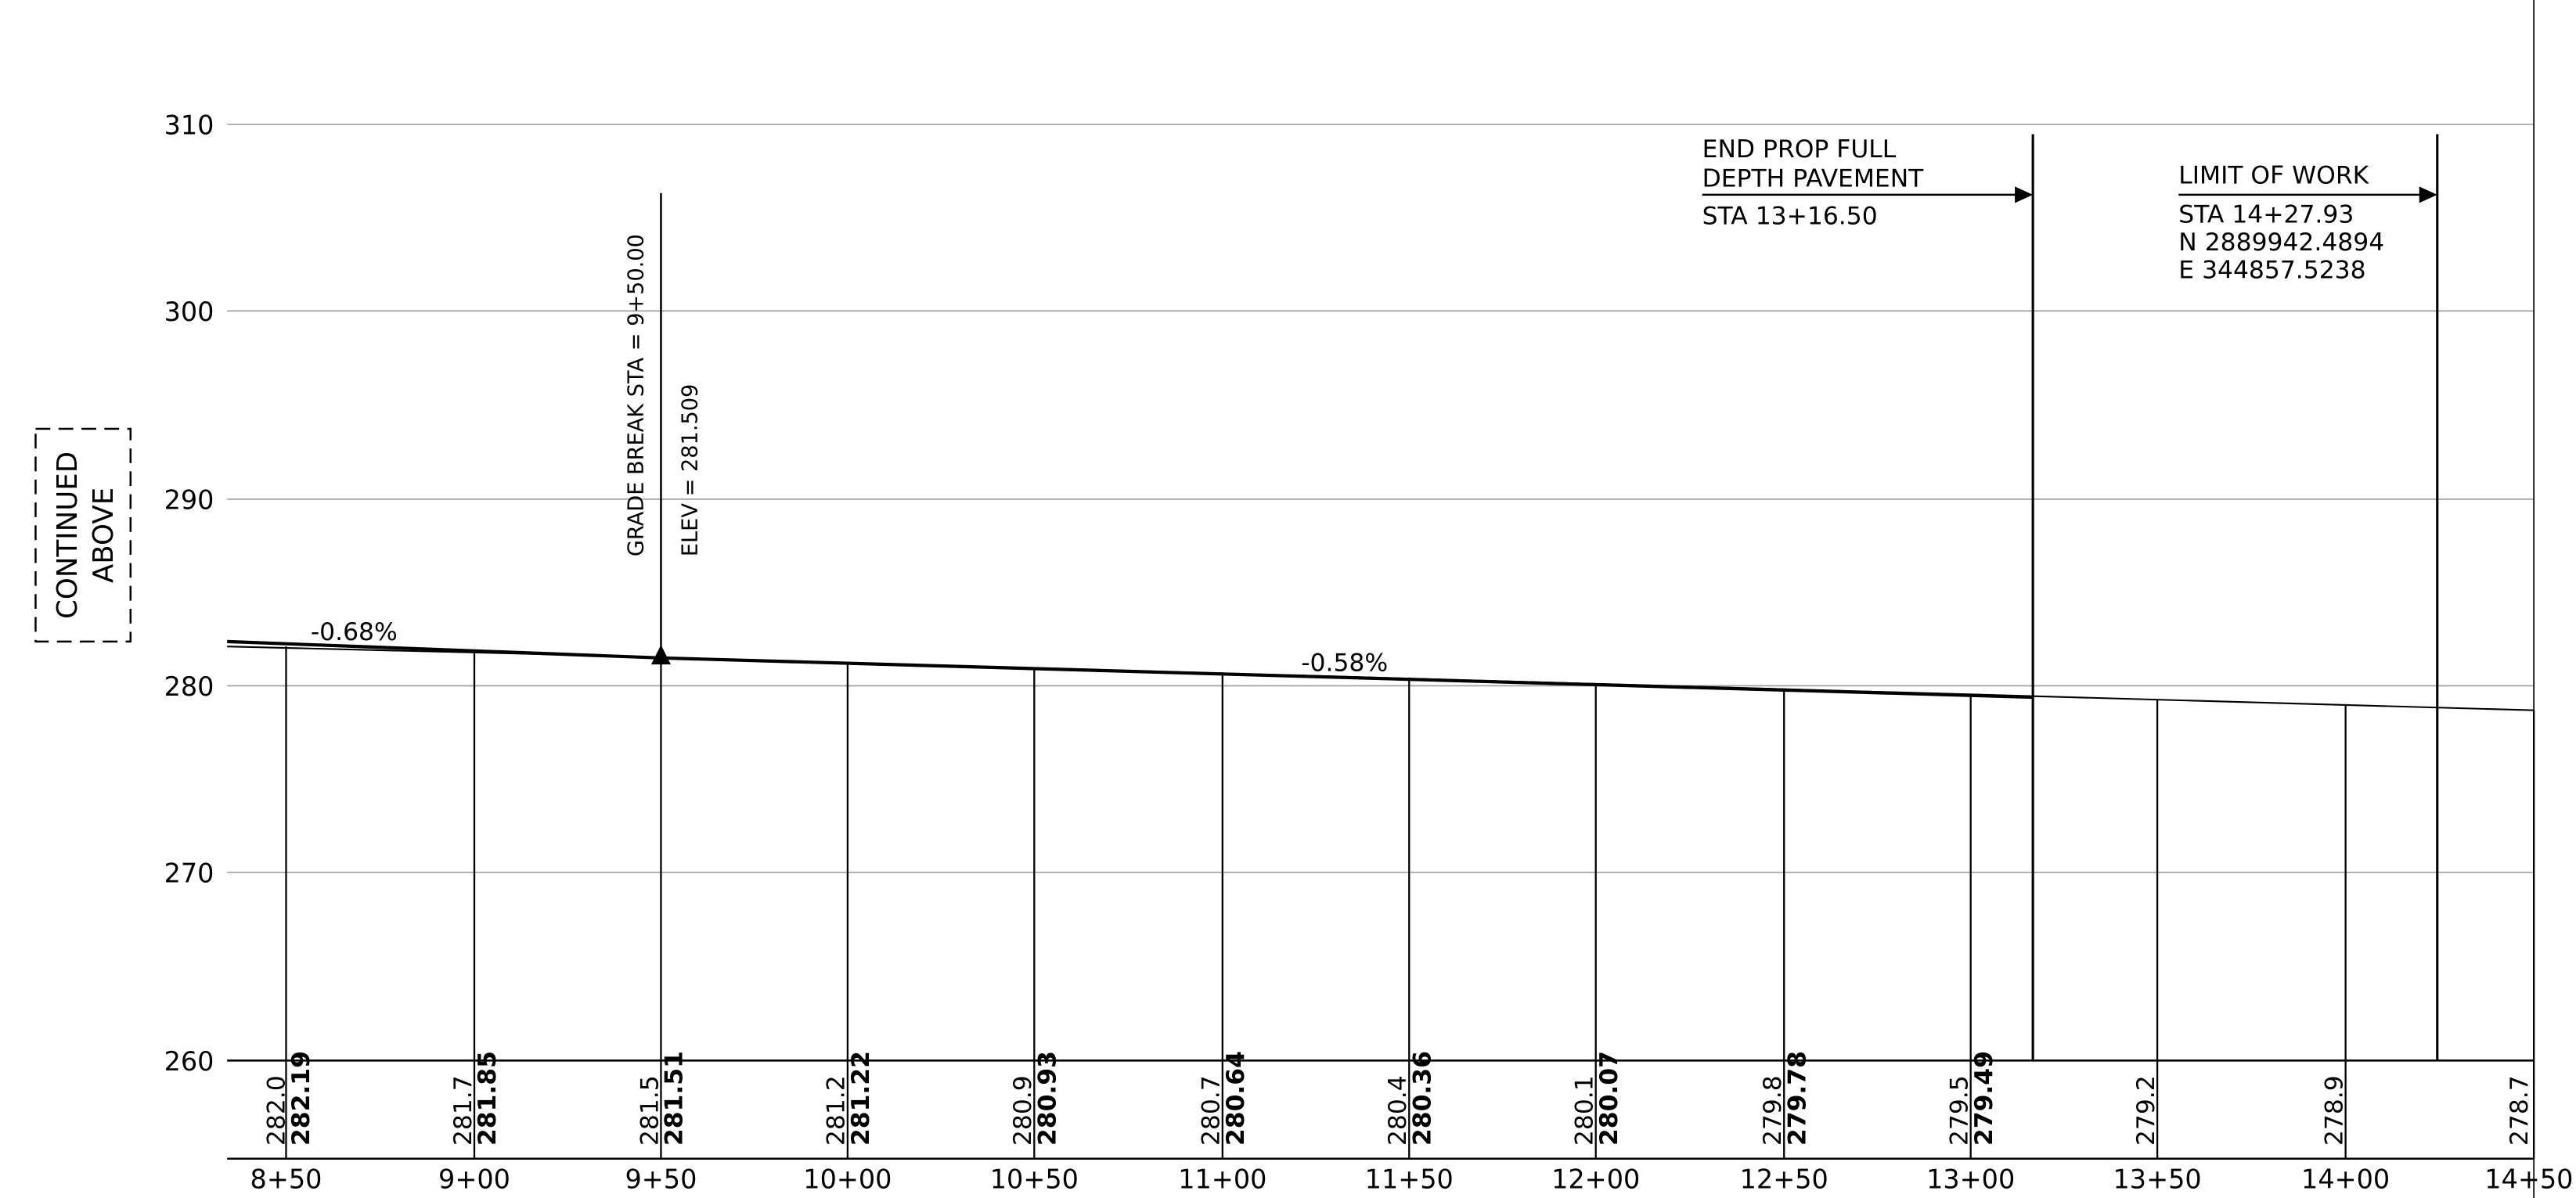 This screenshot has width=2576, height=1198. Describe the element at coordinates (1212, 1110) in the screenshot. I see `existing-elevation: 280.7` at that location.